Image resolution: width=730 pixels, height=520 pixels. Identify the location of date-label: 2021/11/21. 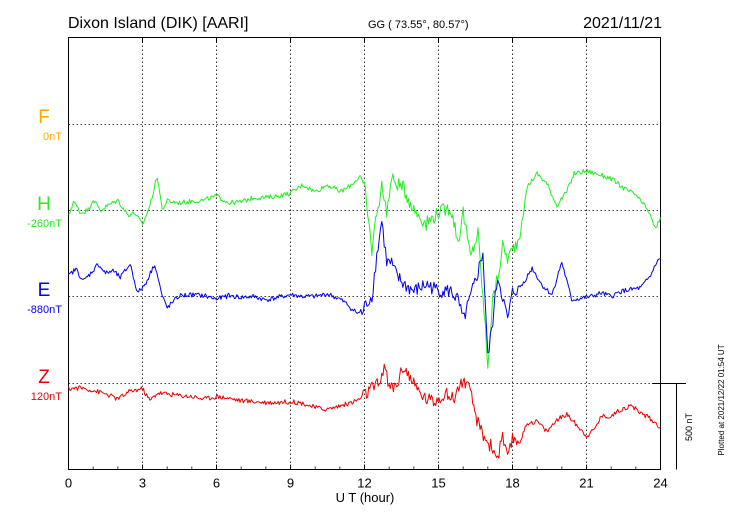
(622, 23).